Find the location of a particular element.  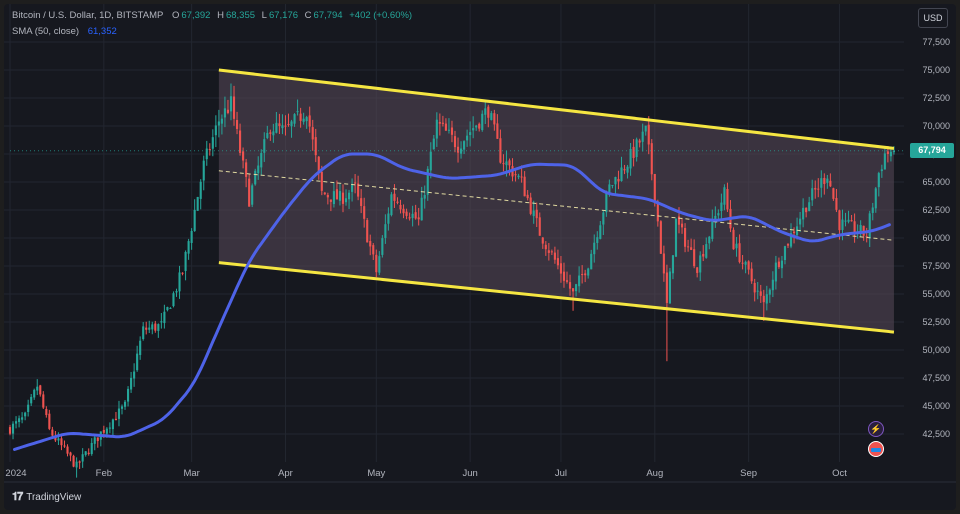

y-tick-label: 60,000 is located at coordinates (936, 238).